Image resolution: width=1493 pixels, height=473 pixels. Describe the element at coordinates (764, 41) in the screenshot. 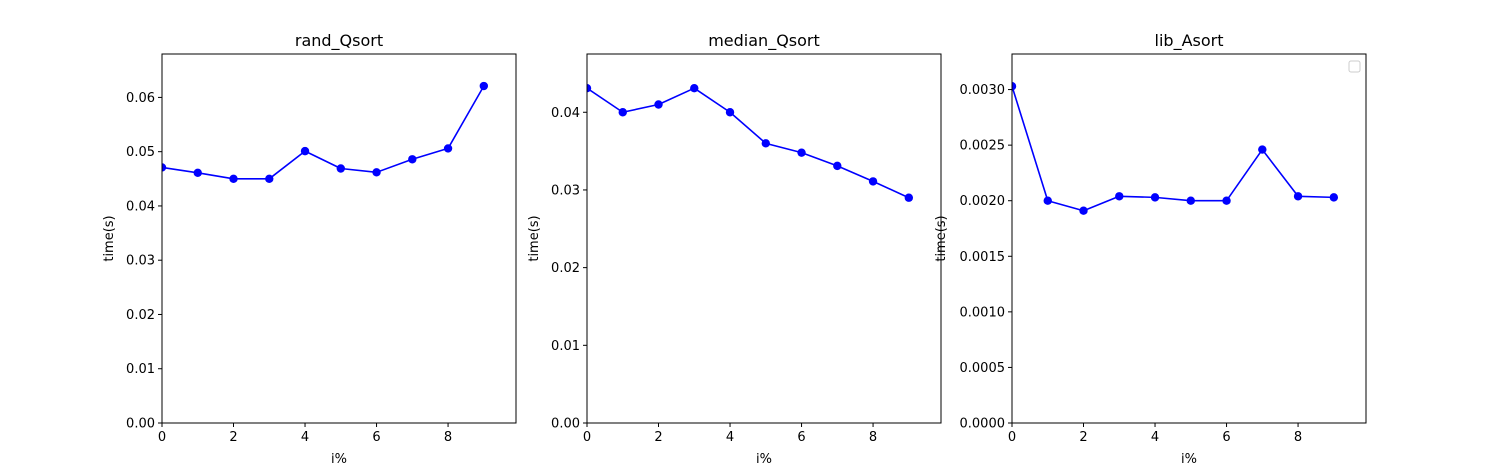

I see `chart-title: median_Qsort` at that location.